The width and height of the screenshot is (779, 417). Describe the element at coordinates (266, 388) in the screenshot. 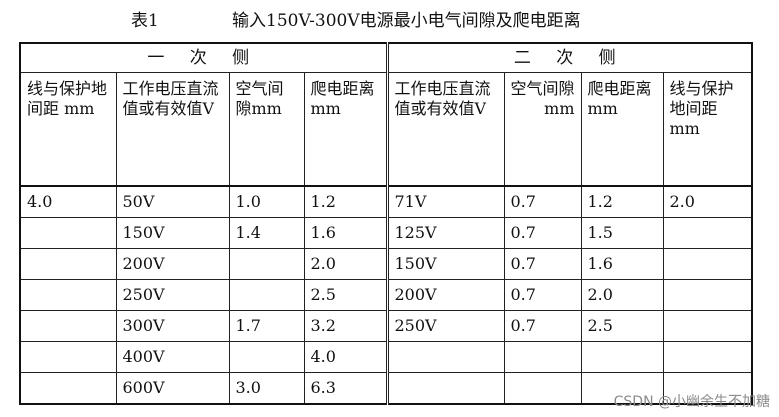

I see `table-cell: 3.0` at that location.